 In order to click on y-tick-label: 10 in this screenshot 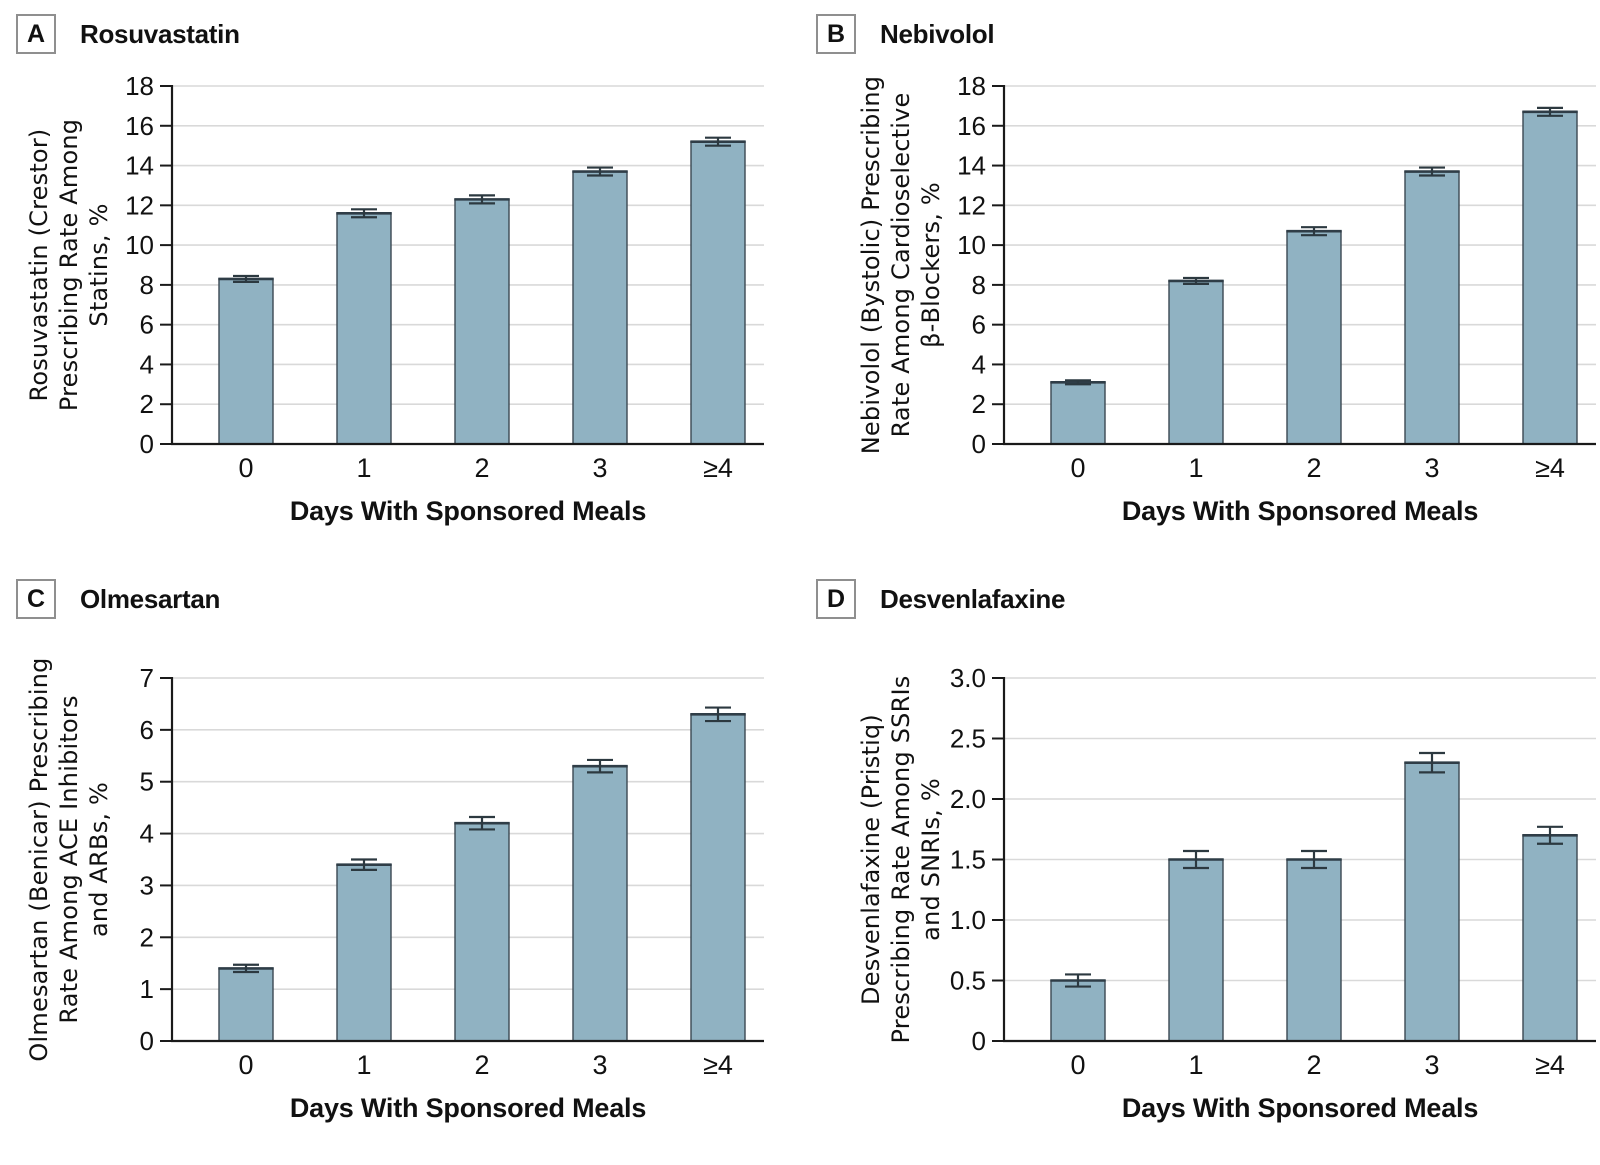, I will do `click(971, 245)`.